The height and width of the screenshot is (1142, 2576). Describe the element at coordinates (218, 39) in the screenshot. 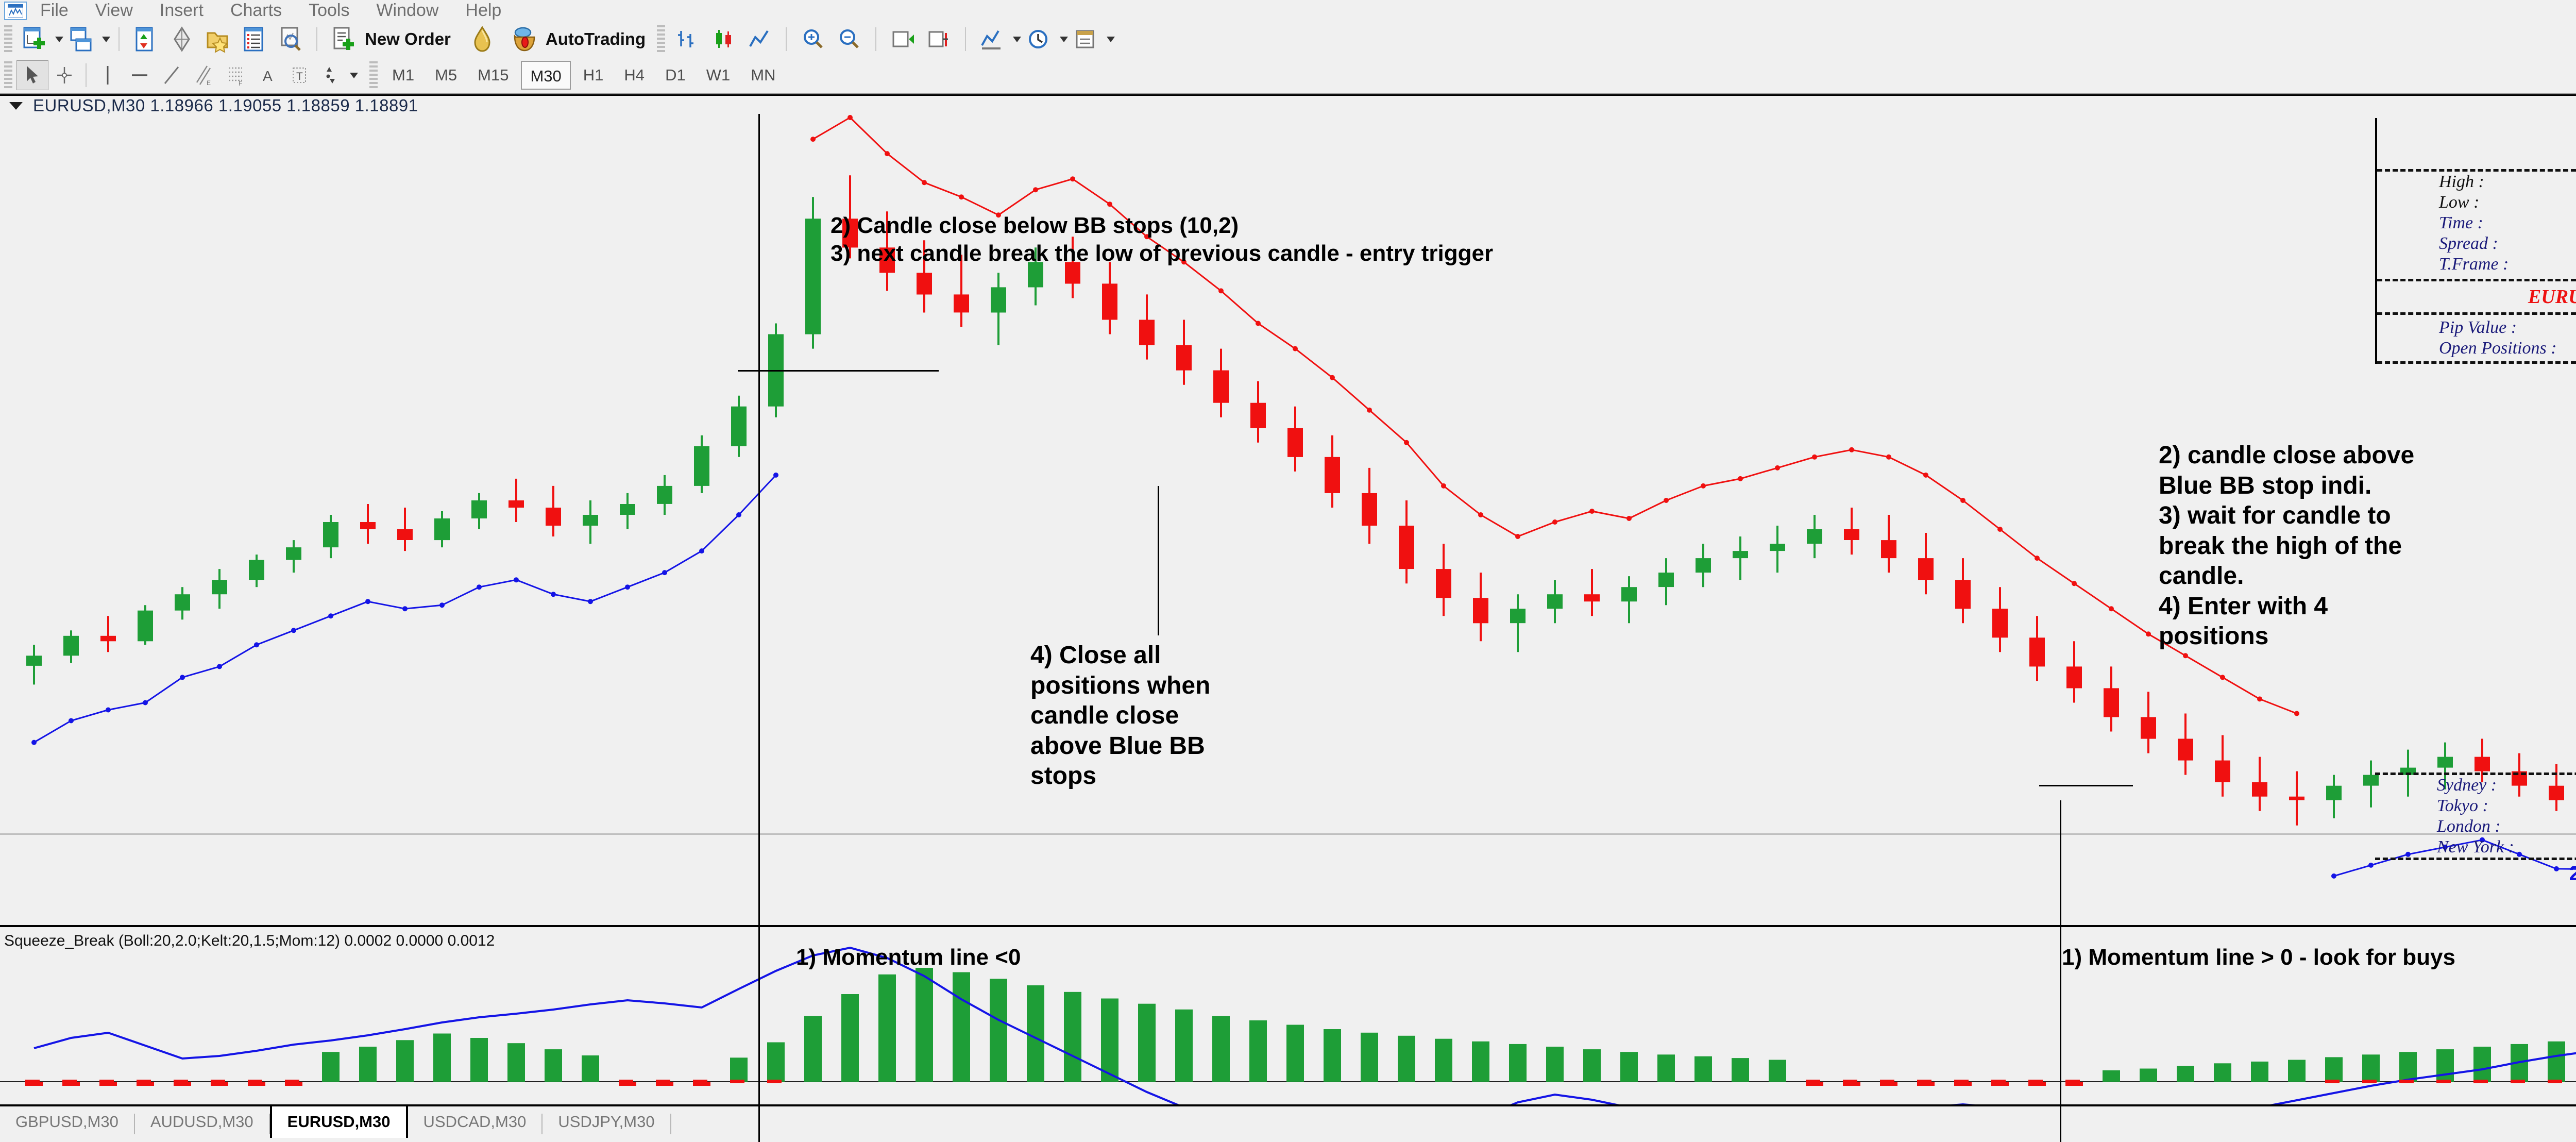

I see `navigator-icon` at that location.